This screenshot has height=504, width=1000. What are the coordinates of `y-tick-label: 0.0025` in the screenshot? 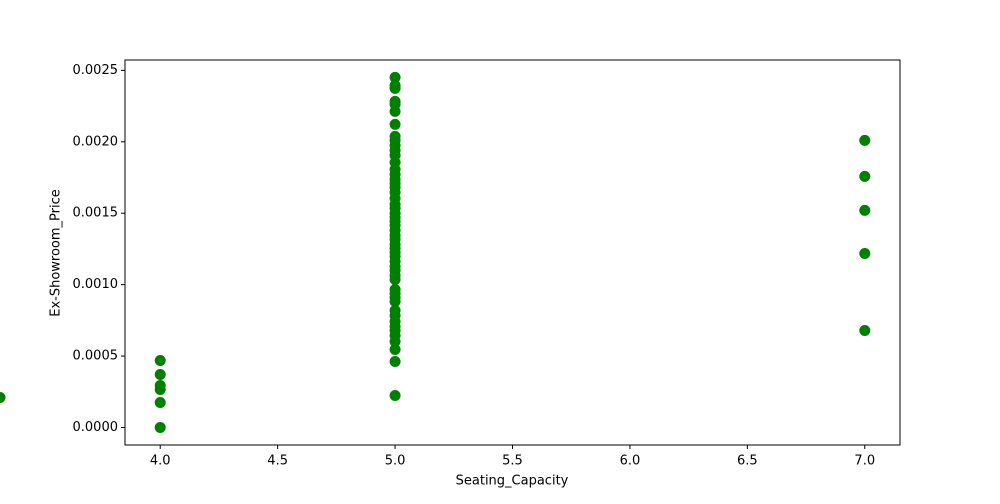 It's located at (96, 70).